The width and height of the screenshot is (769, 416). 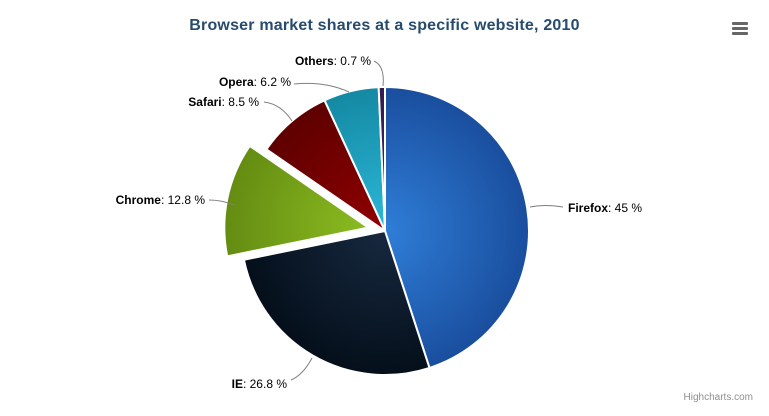 What do you see at coordinates (546, 206) in the screenshot?
I see `label-connector-firefox` at bounding box center [546, 206].